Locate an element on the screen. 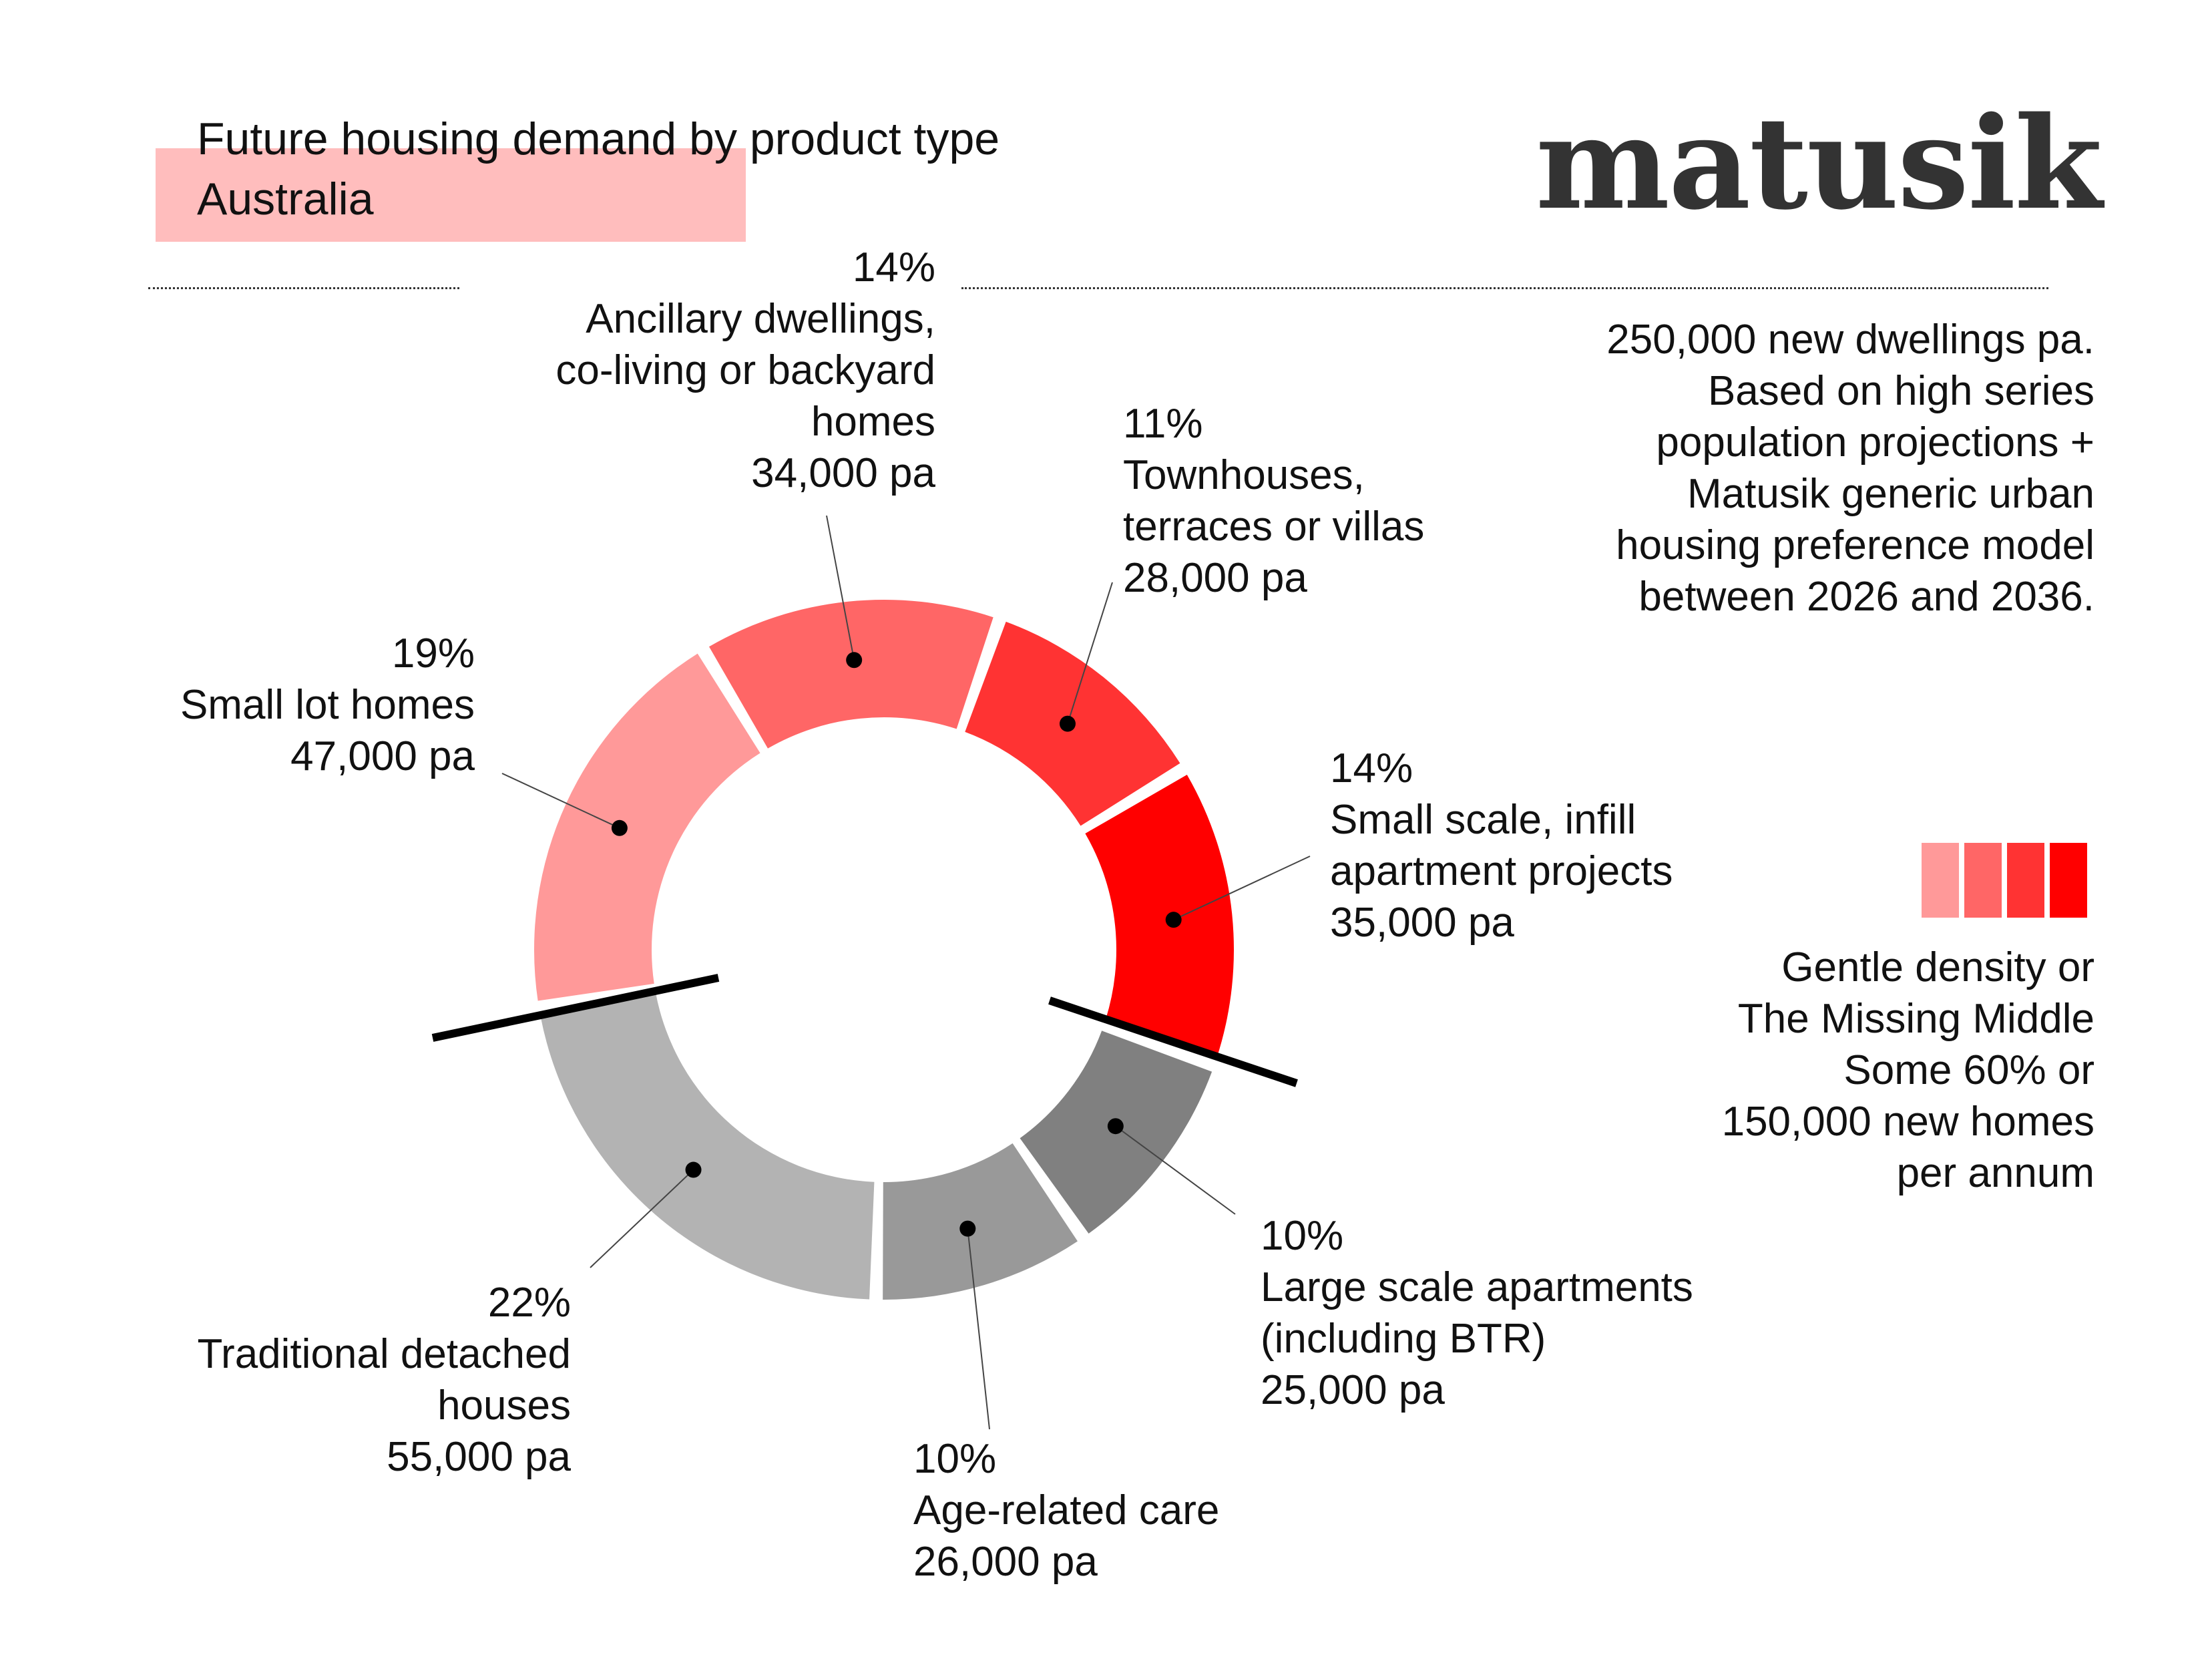 The height and width of the screenshot is (1665, 2212). subtitle-highlight is located at coordinates (451, 195).